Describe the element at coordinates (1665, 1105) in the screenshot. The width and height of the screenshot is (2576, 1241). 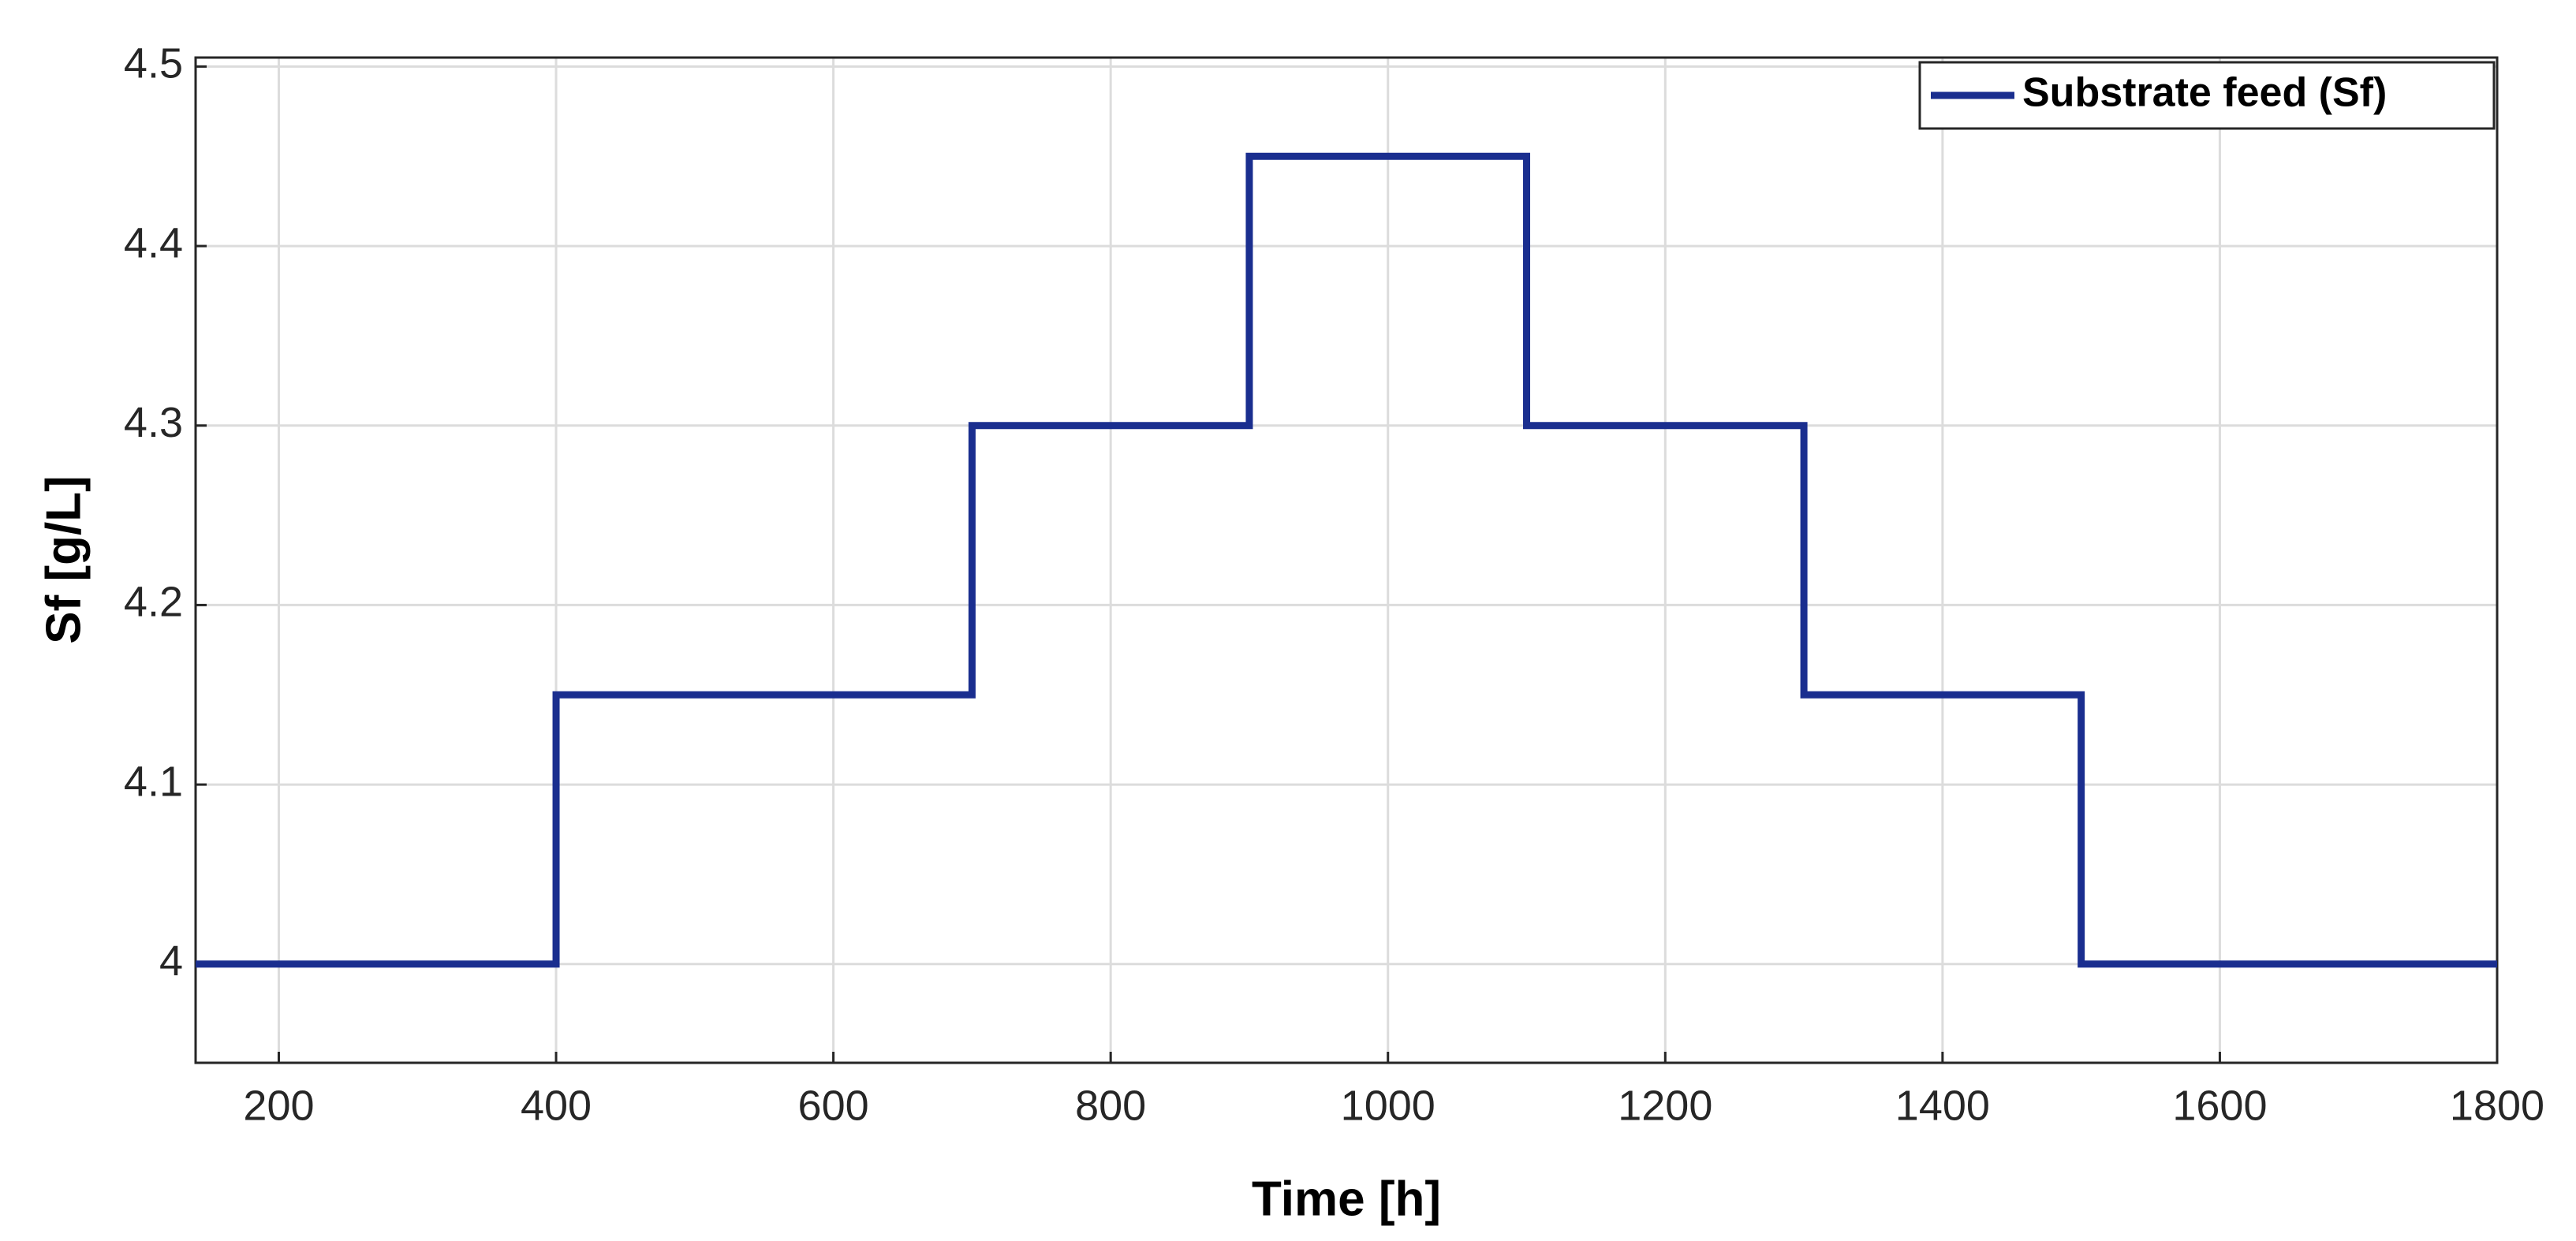
I see `x-tick-label: 1200` at that location.